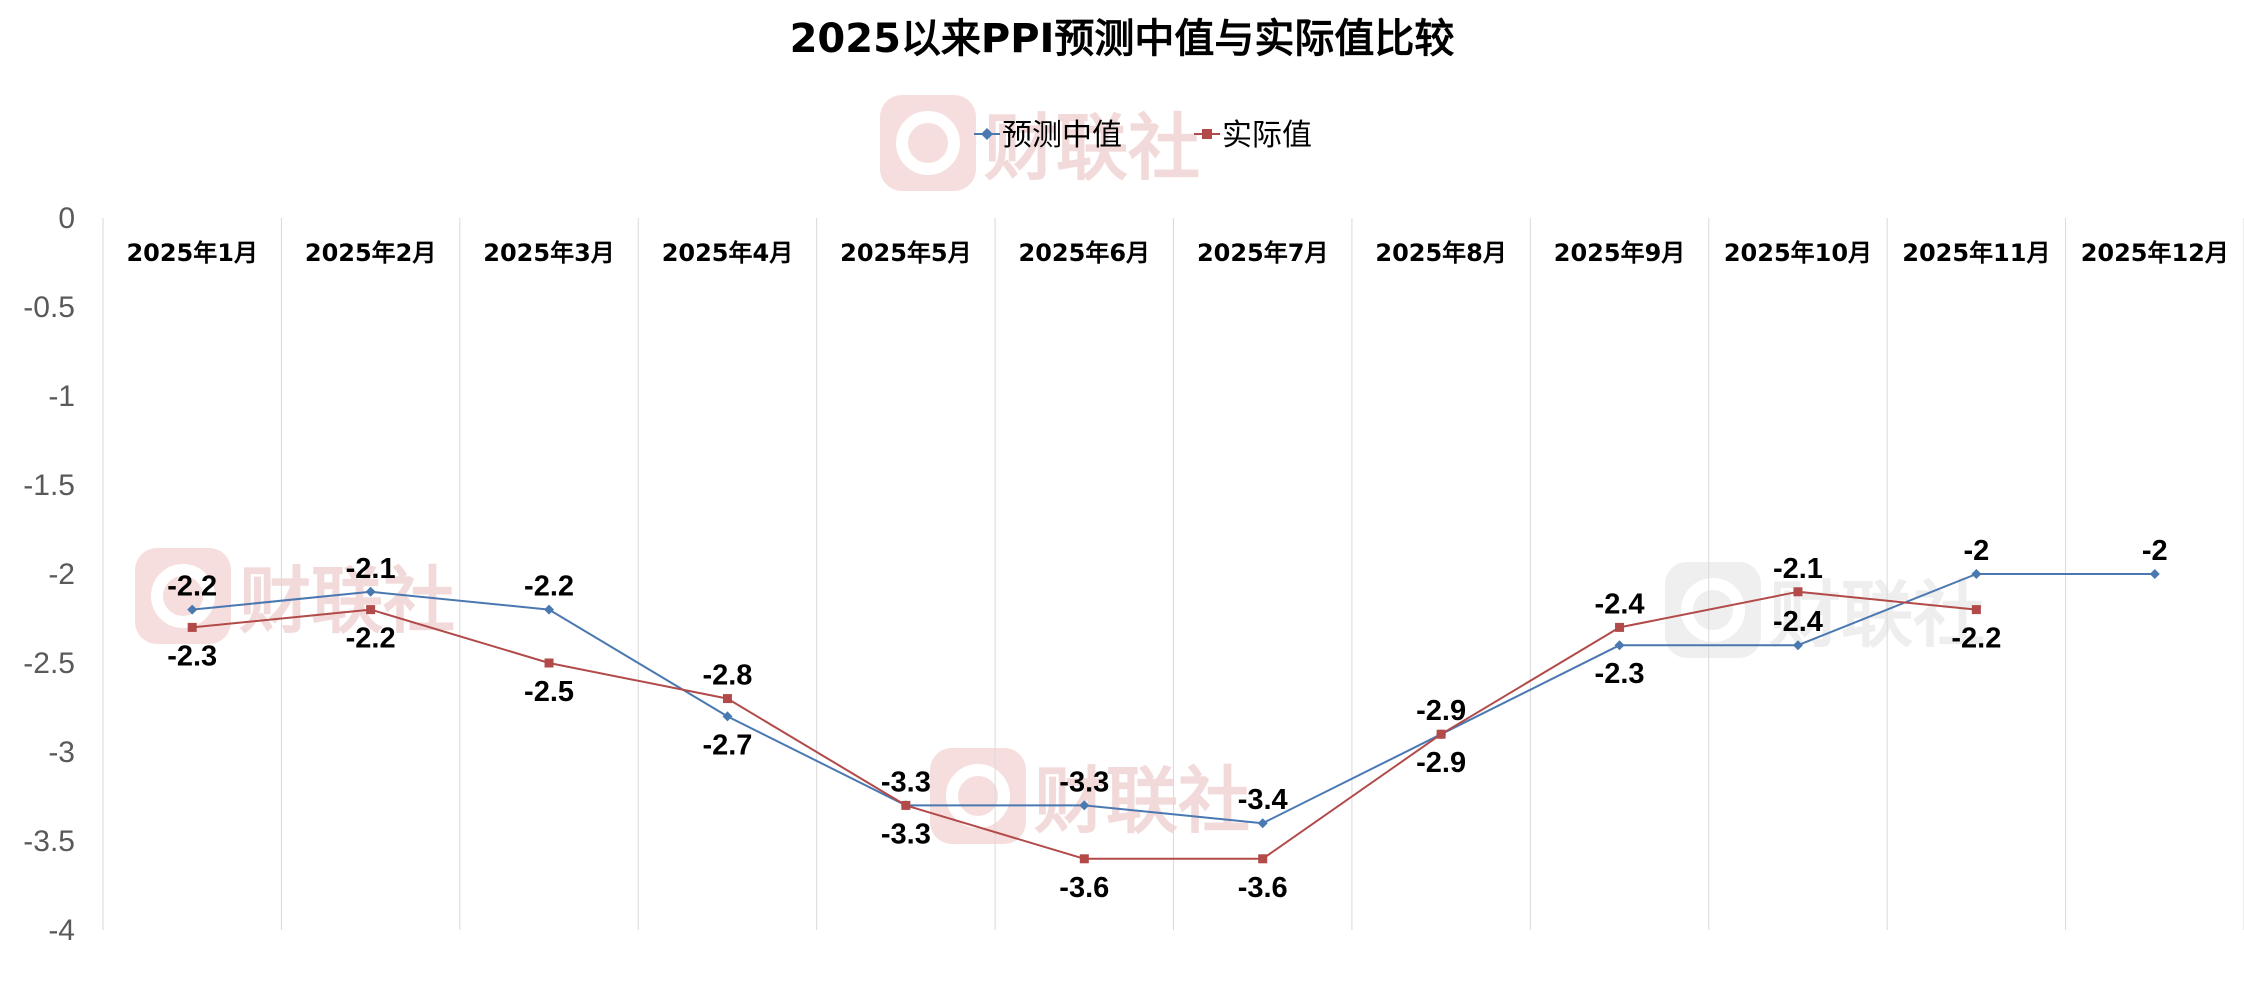 This screenshot has width=2244, height=984. I want to click on forecast-data-label: -2.3, so click(1620, 674).